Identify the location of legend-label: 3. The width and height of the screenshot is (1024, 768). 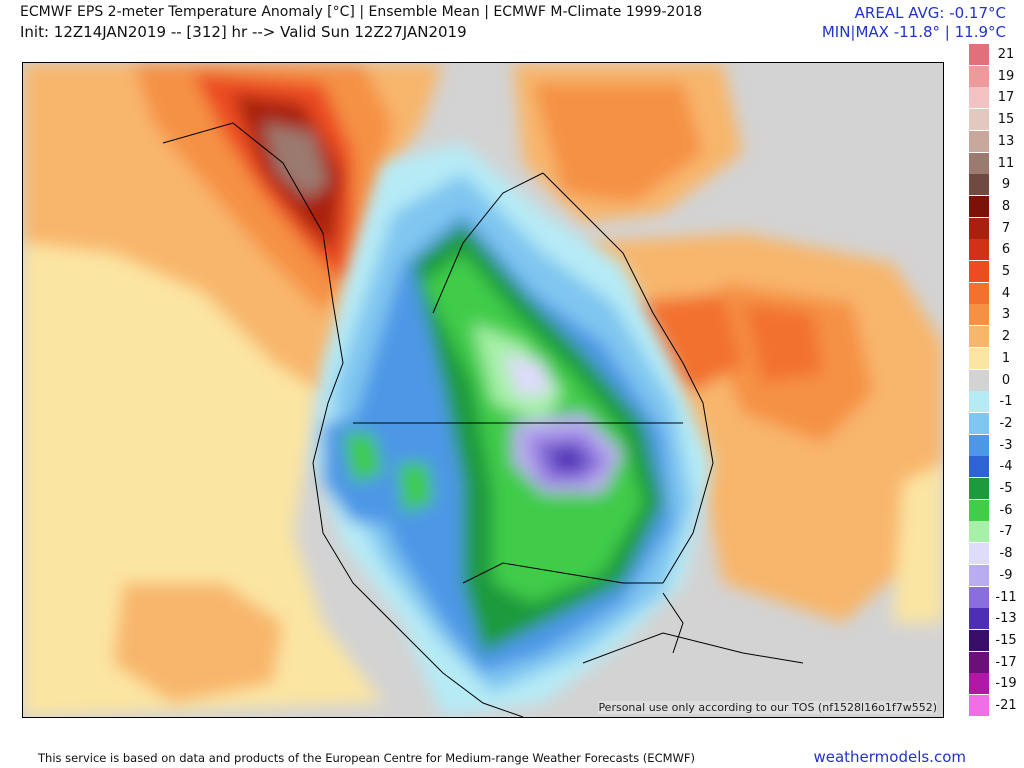
(1006, 315).